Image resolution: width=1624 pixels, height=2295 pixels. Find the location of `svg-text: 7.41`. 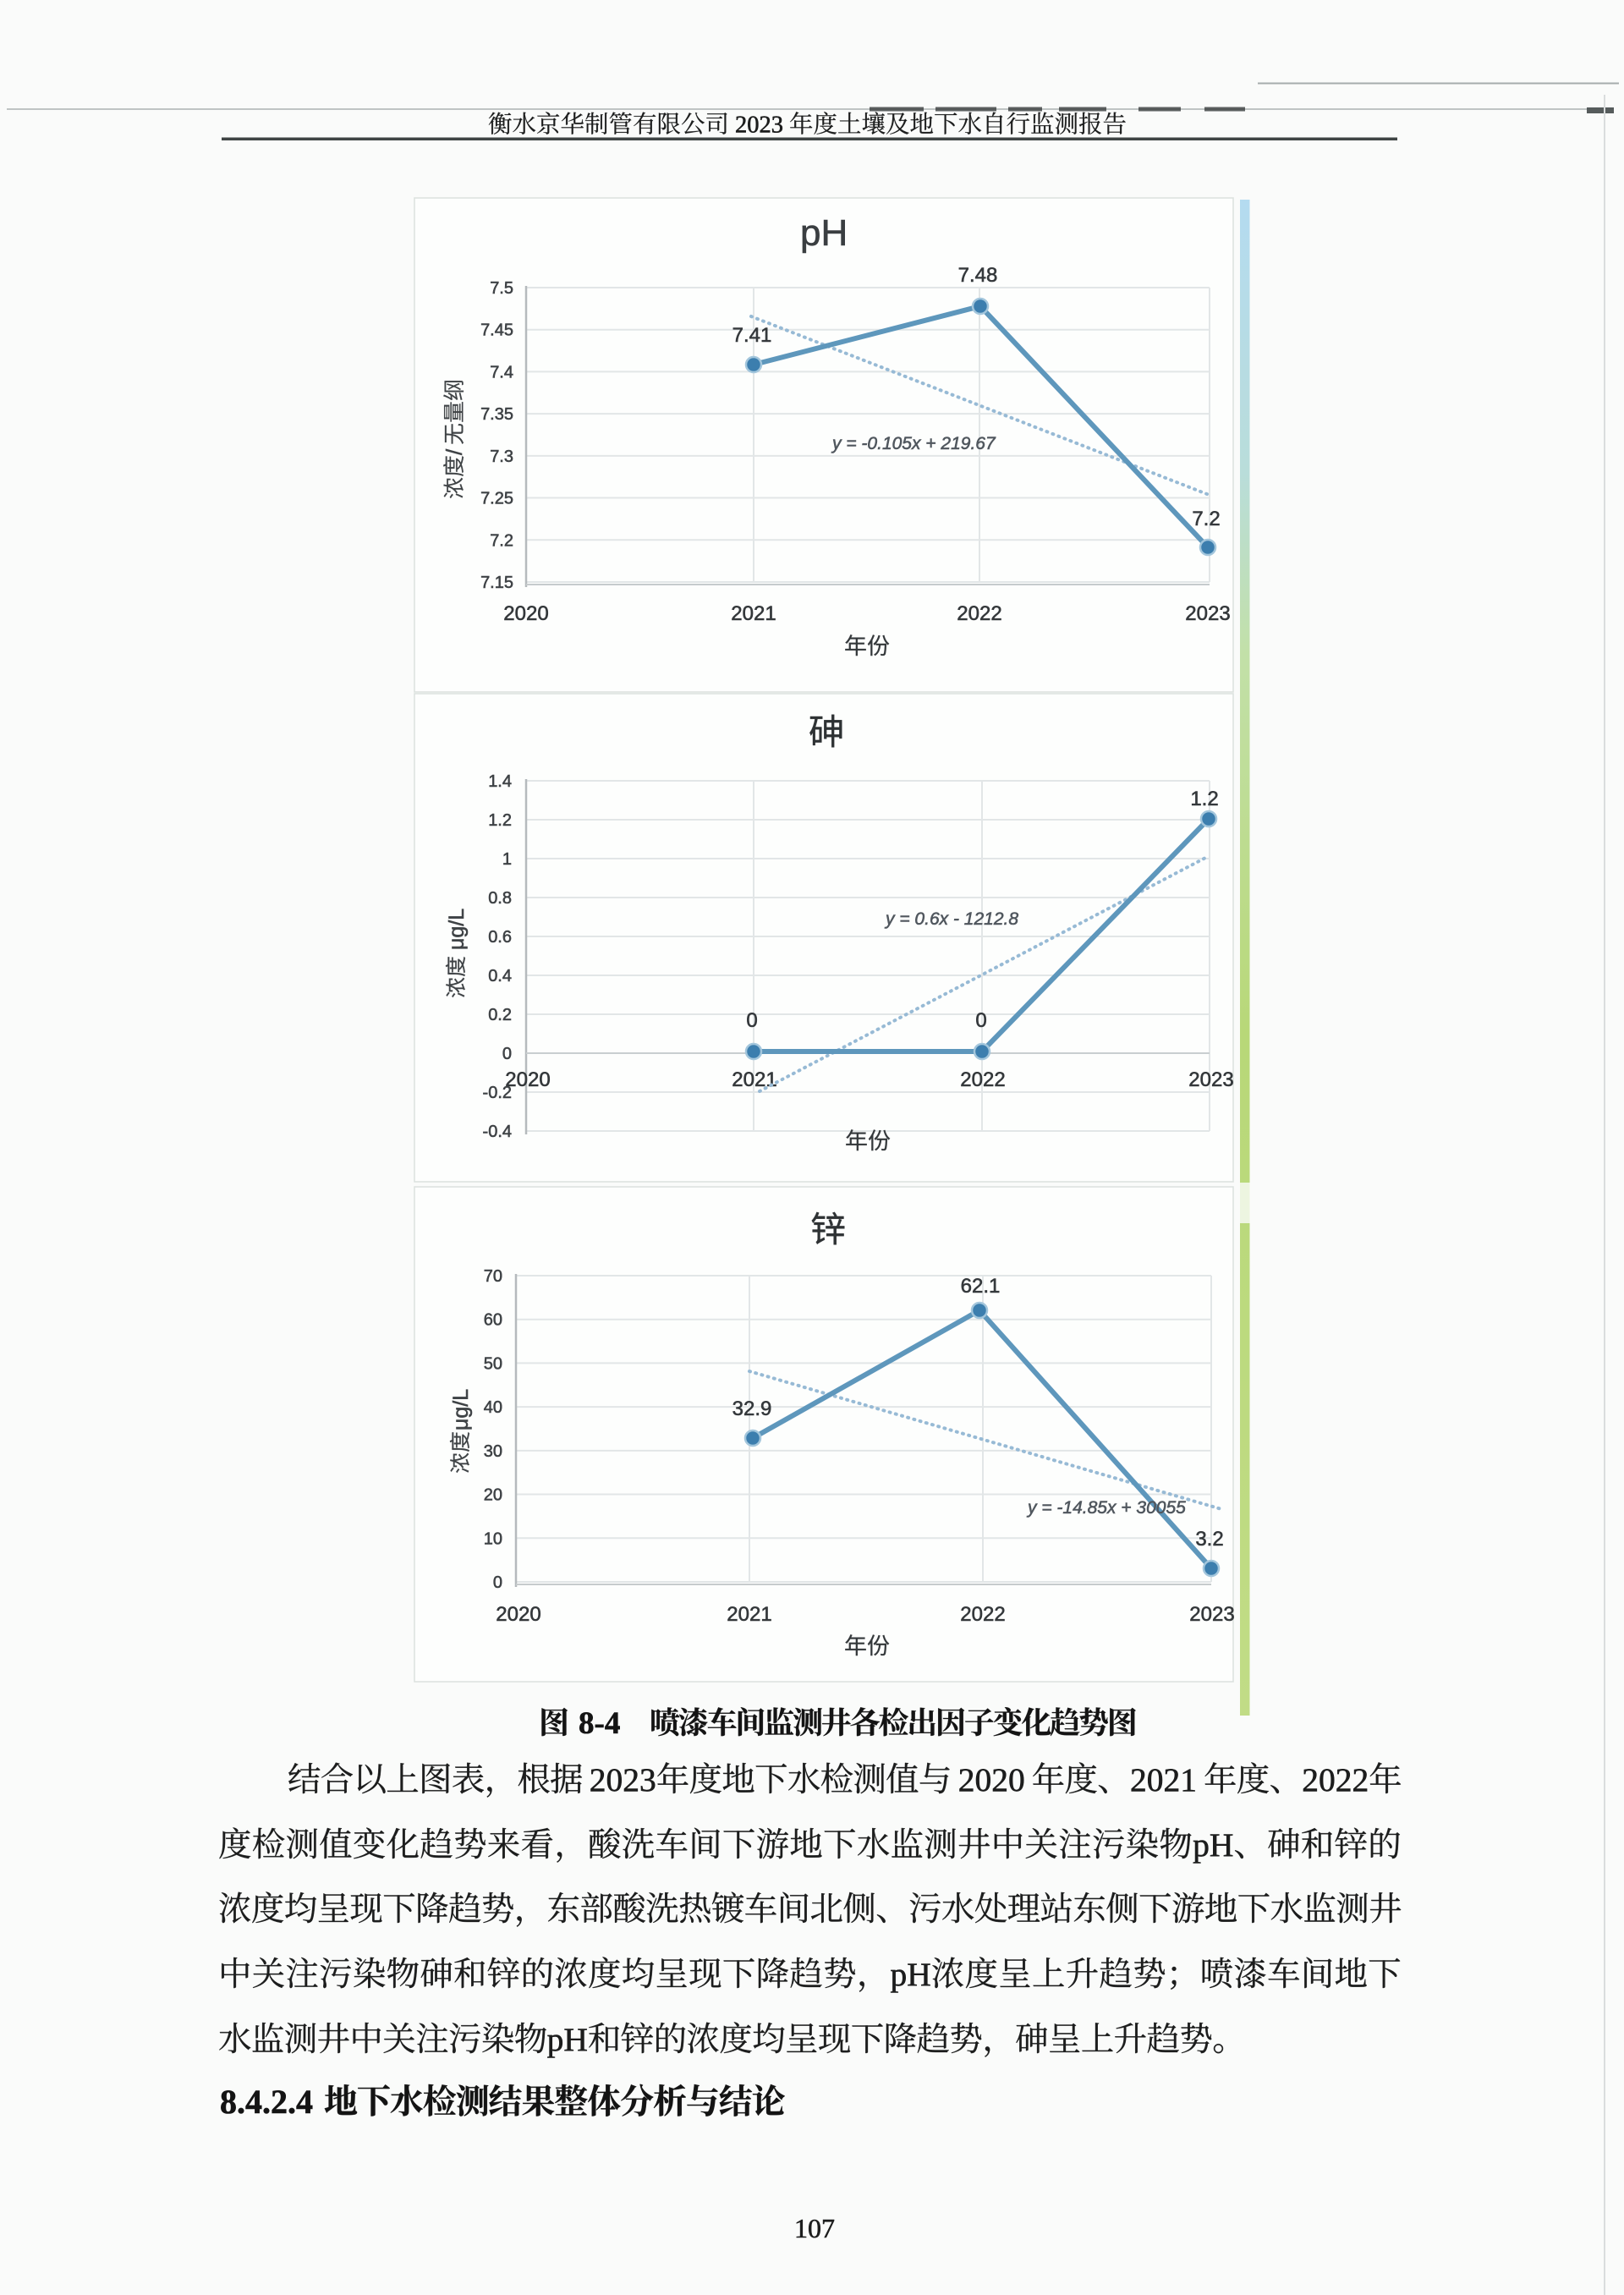

svg-text: 7.41 is located at coordinates (752, 335).